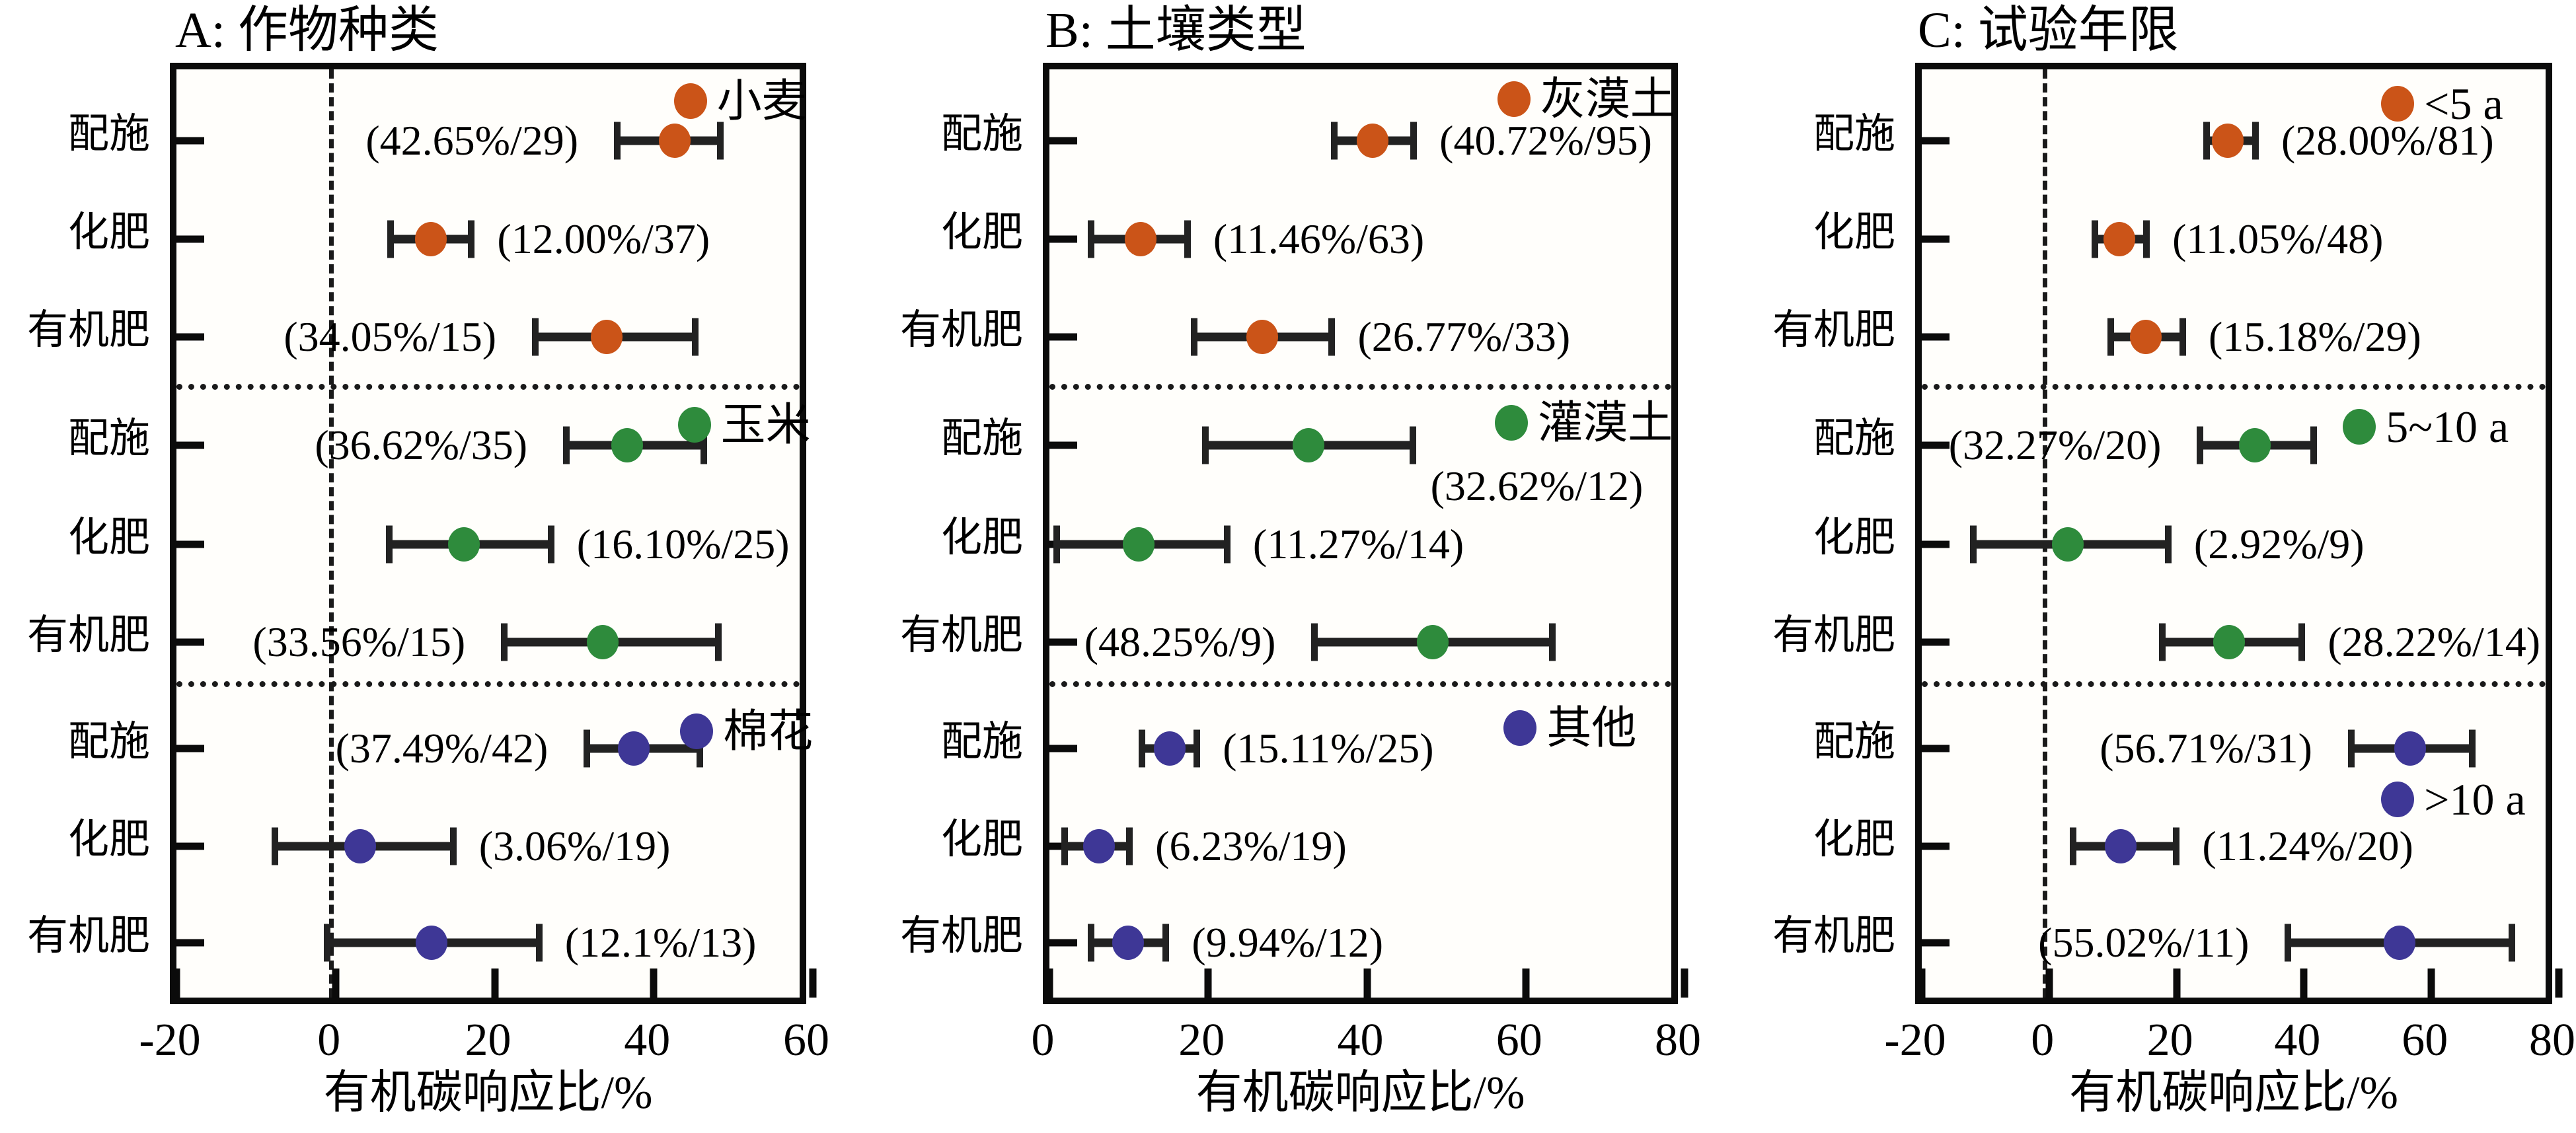 This screenshot has width=2576, height=1133. What do you see at coordinates (660, 942) in the screenshot?
I see `data-label: (12.1%/13)` at bounding box center [660, 942].